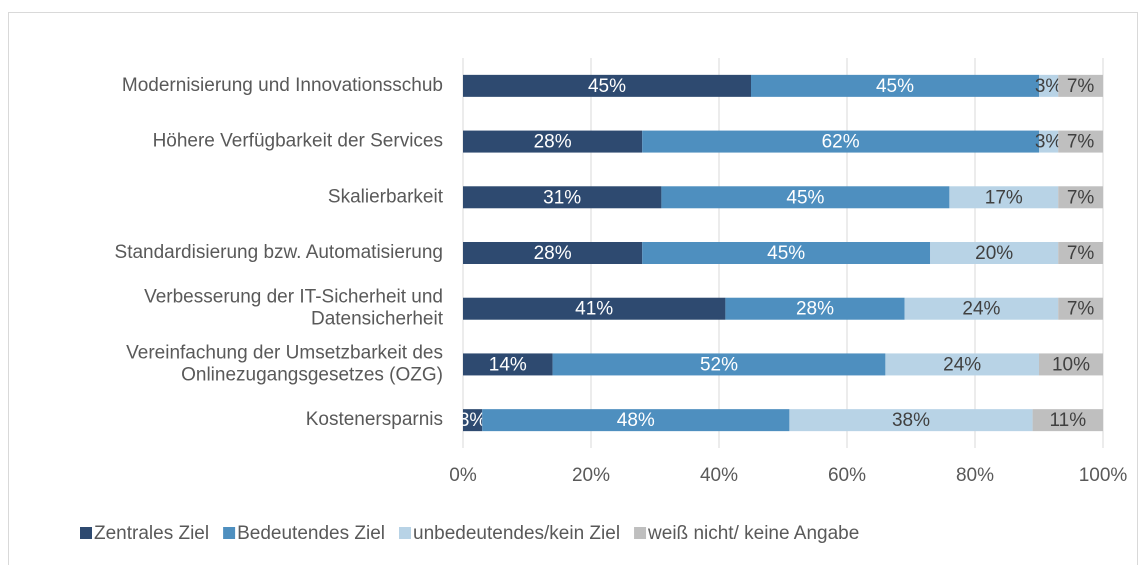 Image resolution: width=1146 pixels, height=565 pixels. What do you see at coordinates (374, 419) in the screenshot?
I see `category-label: Kostenersparnis` at bounding box center [374, 419].